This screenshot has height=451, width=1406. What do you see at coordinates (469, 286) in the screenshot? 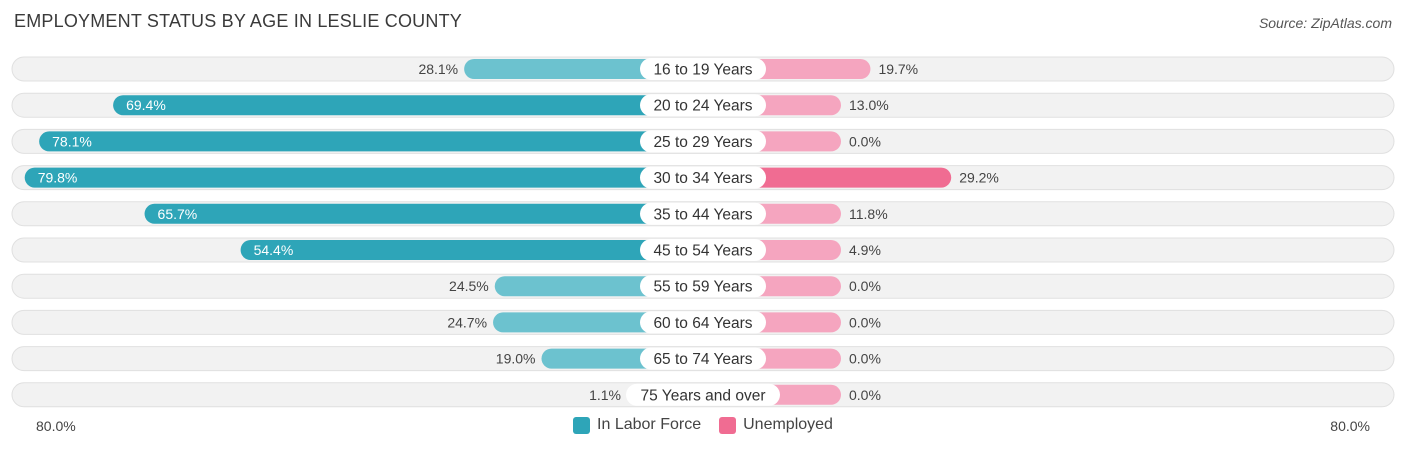
I see `value-label-labor: 24.5%` at bounding box center [469, 286].